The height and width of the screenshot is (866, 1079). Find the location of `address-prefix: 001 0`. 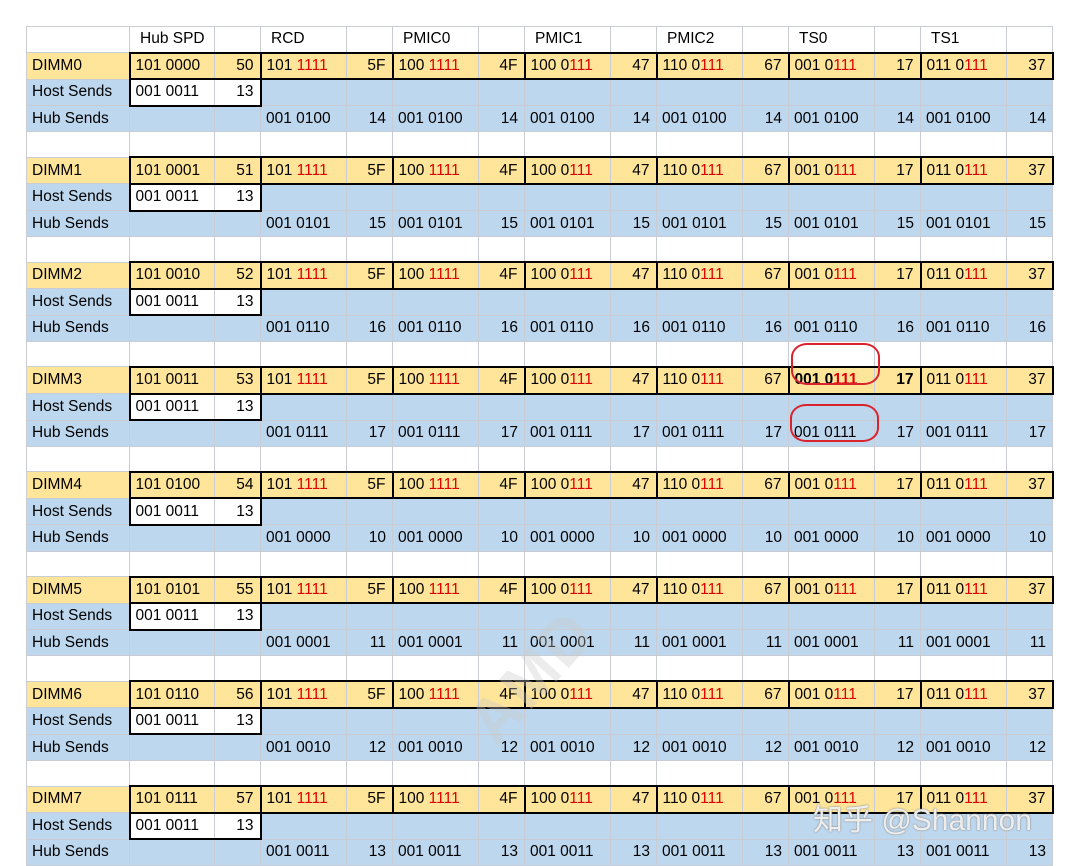

address-prefix: 001 0 is located at coordinates (814, 589).